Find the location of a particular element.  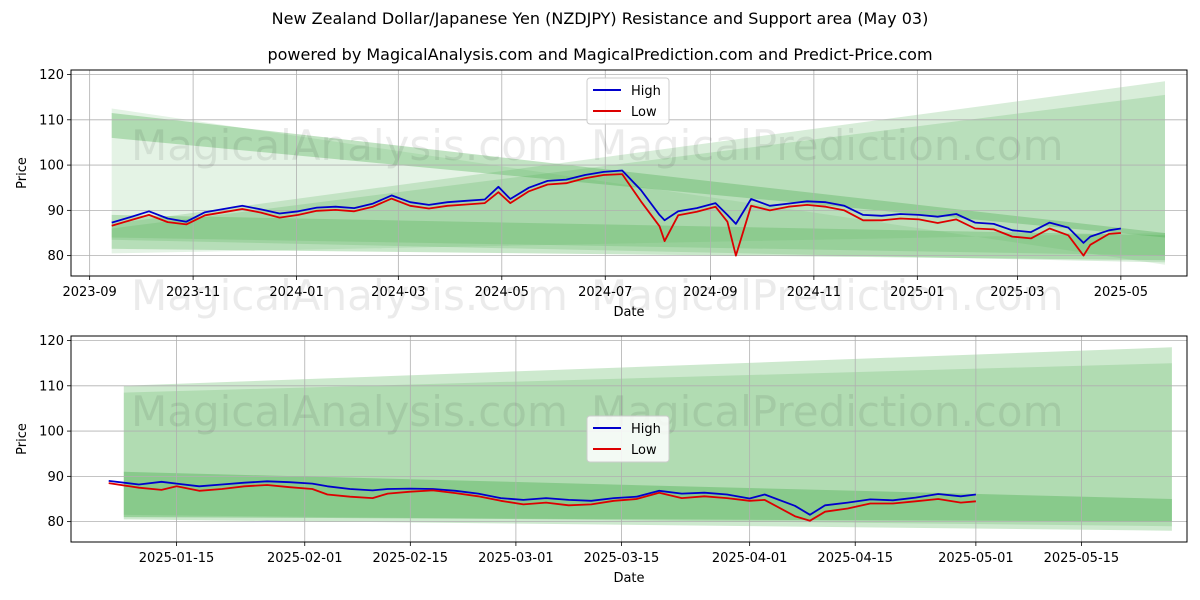

x-tick-label: 2024-11 is located at coordinates (814, 292).